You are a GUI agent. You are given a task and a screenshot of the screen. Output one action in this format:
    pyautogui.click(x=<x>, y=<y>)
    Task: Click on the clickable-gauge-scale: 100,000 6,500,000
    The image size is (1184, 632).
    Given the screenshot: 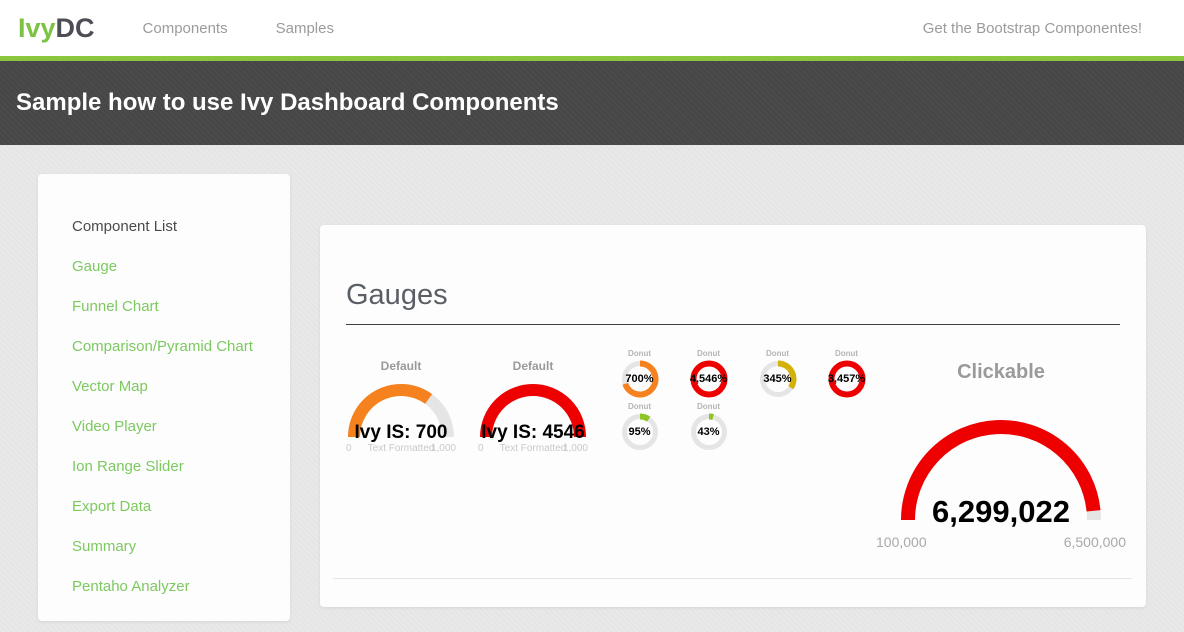 What is the action you would take?
    pyautogui.click(x=1001, y=542)
    